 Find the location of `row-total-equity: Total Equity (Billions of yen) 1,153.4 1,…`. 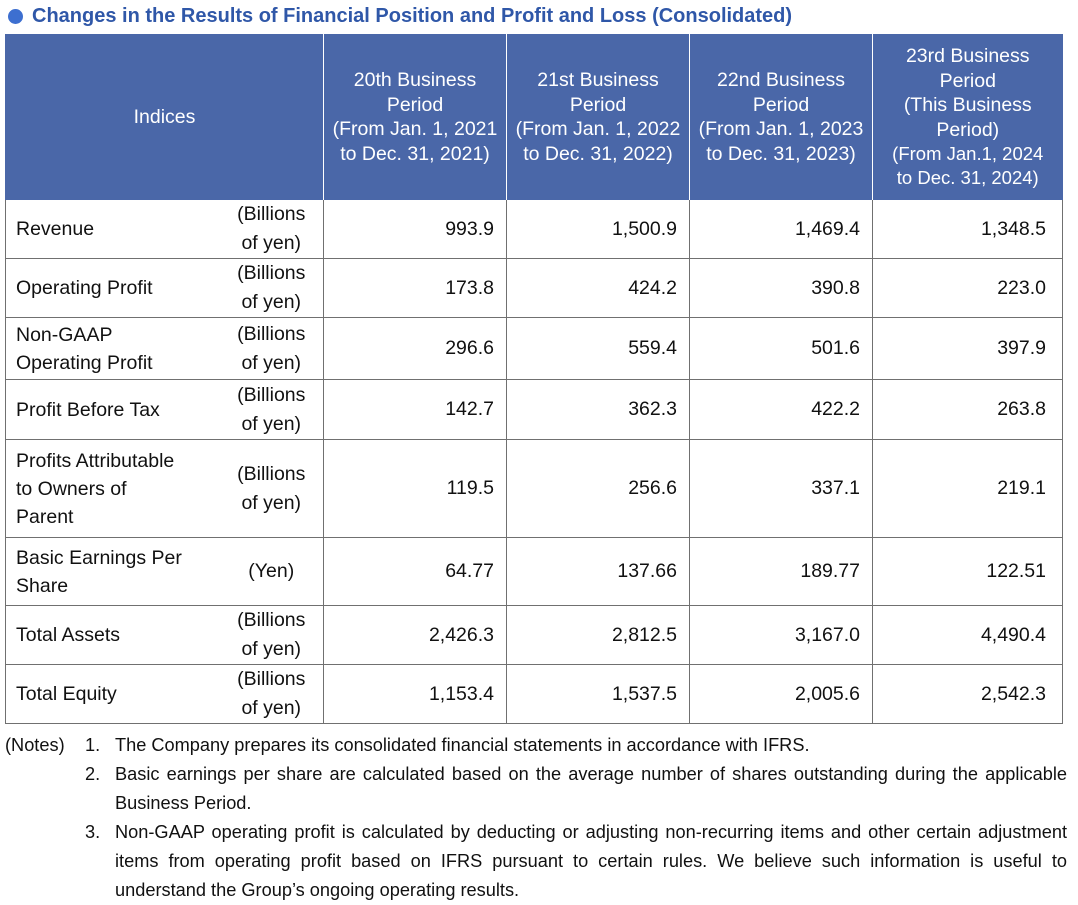

row-total-equity: Total Equity (Billions of yen) 1,153.4 1,… is located at coordinates (534, 694).